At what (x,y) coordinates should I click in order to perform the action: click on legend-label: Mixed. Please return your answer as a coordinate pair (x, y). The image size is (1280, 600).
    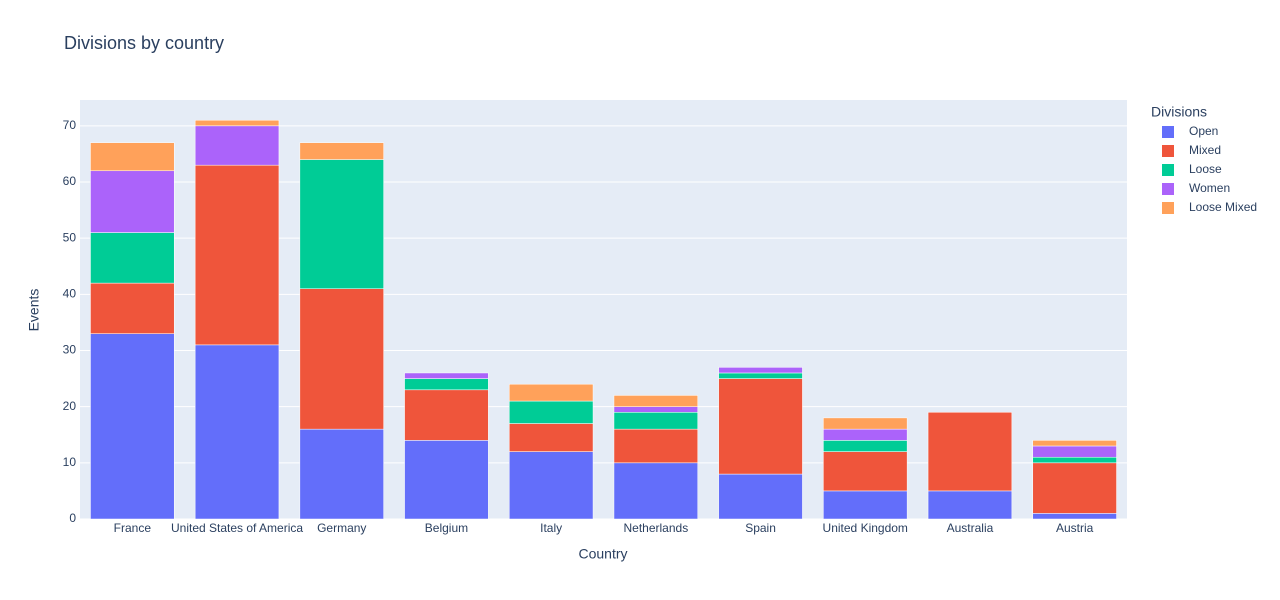
    Looking at the image, I should click on (1205, 150).